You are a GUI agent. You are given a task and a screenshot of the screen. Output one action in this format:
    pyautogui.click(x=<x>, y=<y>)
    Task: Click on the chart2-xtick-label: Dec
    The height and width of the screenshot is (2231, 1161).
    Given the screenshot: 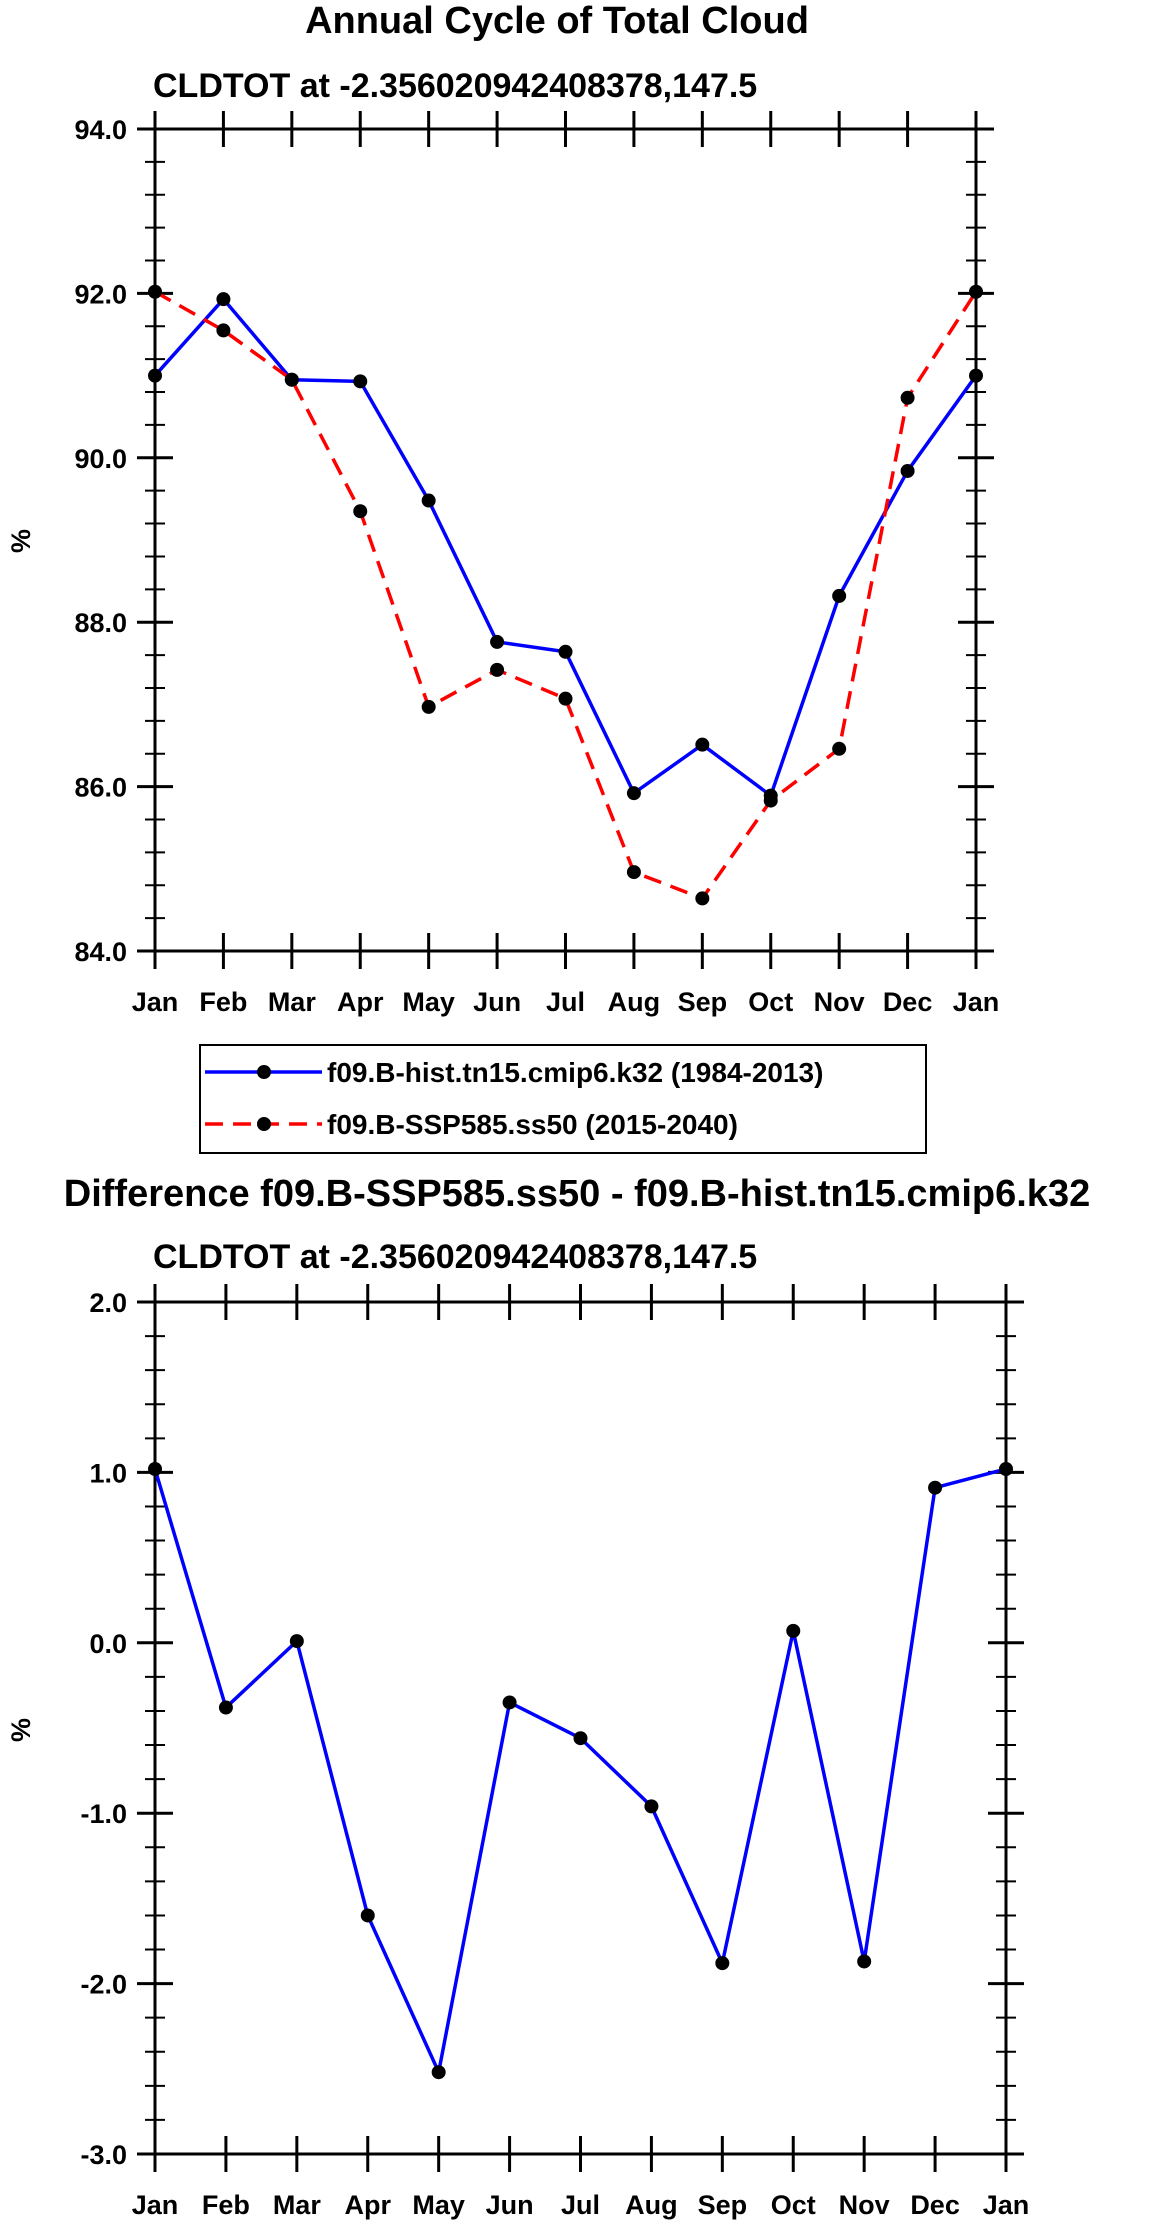 What is the action you would take?
    pyautogui.click(x=935, y=2205)
    